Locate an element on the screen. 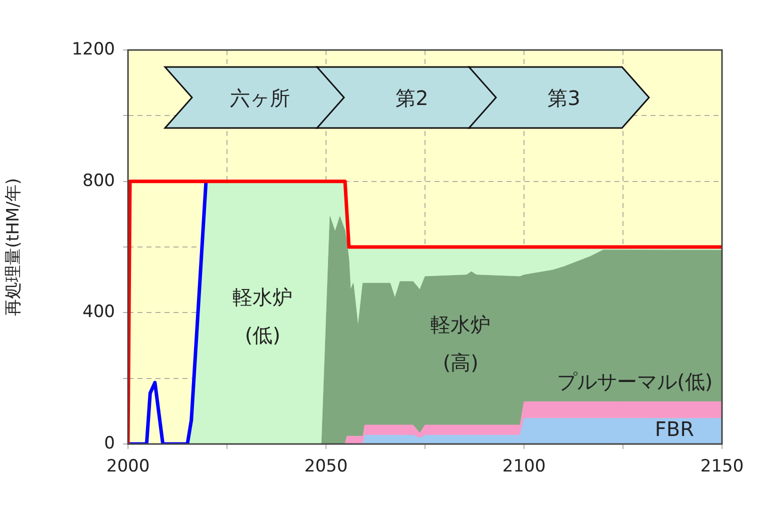 This screenshot has width=768, height=519. annotation: 第2 is located at coordinates (412, 98).